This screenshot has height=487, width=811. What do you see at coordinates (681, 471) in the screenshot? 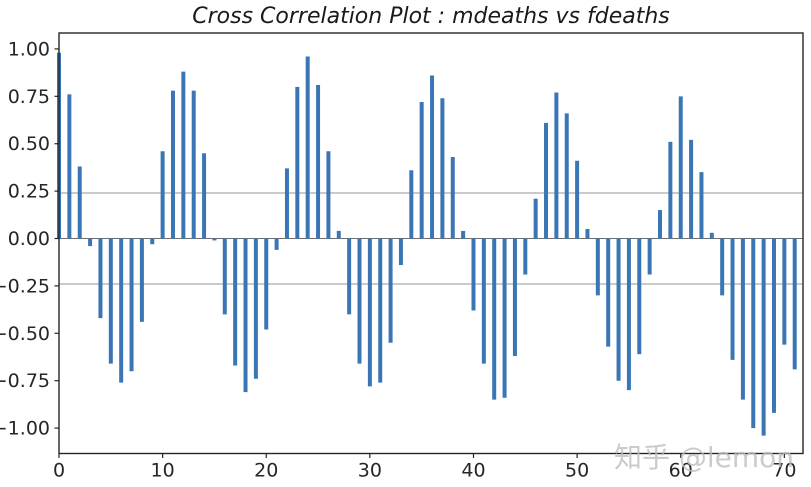
I see `x-tick-label: 60` at bounding box center [681, 471].